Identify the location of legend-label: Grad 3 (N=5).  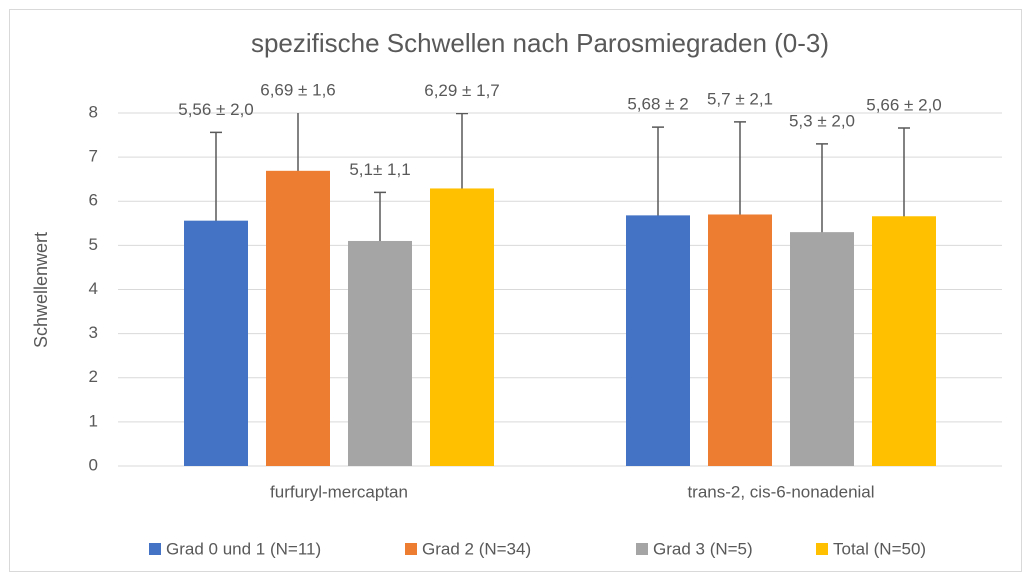
(703, 548).